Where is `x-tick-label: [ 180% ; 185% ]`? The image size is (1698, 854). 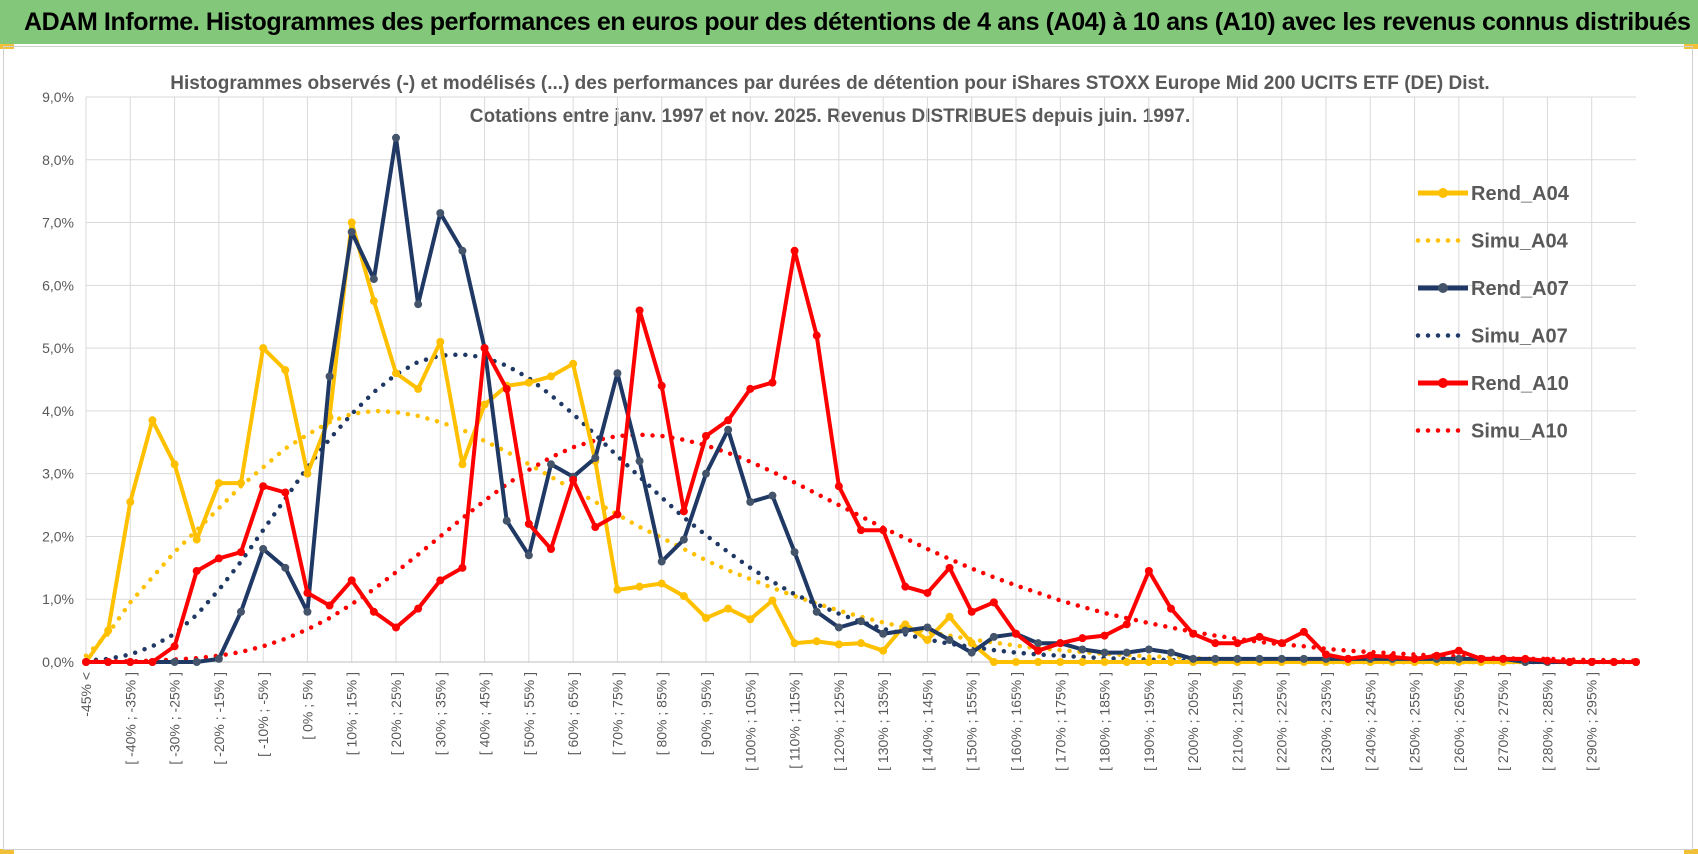
x-tick-label: [ 180% ; 185% ] is located at coordinates (1105, 721).